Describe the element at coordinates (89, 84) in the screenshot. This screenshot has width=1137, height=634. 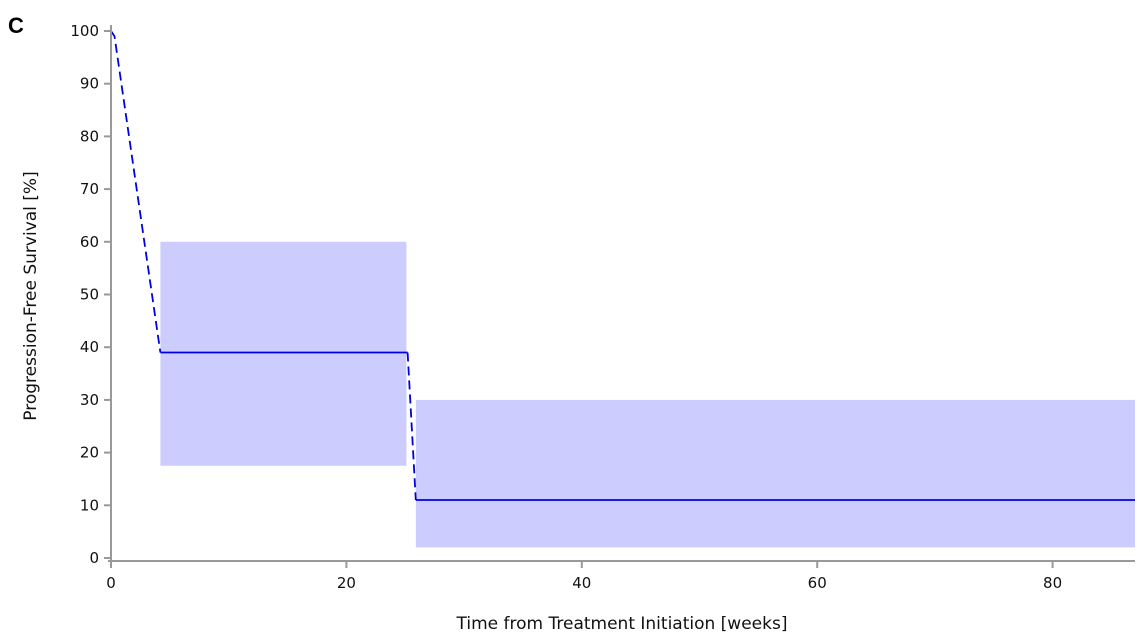
I see `y-tick-label: 90` at that location.